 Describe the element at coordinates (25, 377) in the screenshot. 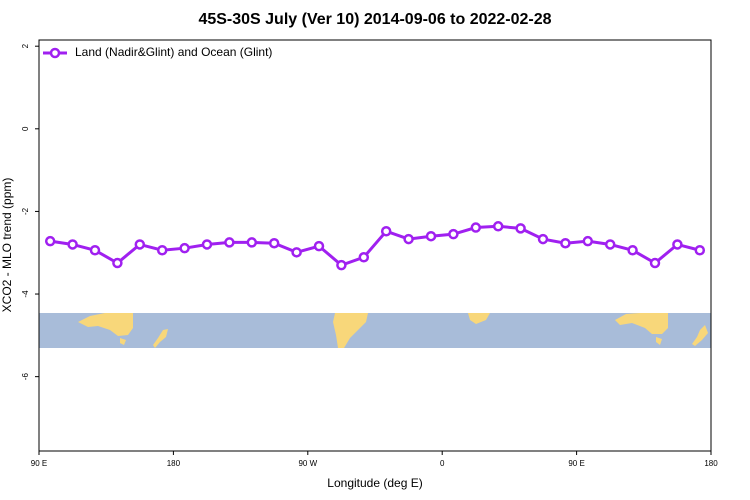

I see `y-tick-label: -6` at that location.